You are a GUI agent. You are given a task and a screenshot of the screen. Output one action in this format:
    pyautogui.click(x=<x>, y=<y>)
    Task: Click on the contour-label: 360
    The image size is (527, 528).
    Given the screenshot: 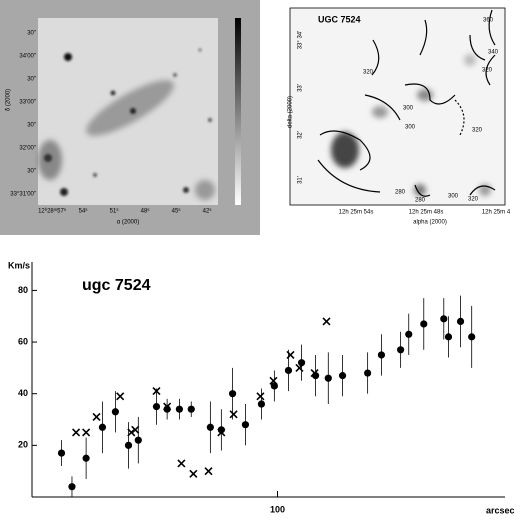 What is the action you would take?
    pyautogui.click(x=488, y=21)
    